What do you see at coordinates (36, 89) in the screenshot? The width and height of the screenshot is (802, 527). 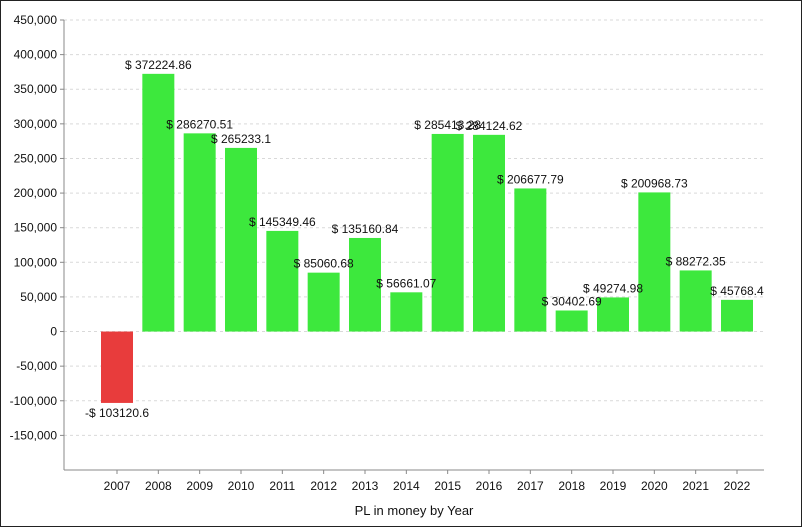 I see `y-tick-label: 350,000` at bounding box center [36, 89].